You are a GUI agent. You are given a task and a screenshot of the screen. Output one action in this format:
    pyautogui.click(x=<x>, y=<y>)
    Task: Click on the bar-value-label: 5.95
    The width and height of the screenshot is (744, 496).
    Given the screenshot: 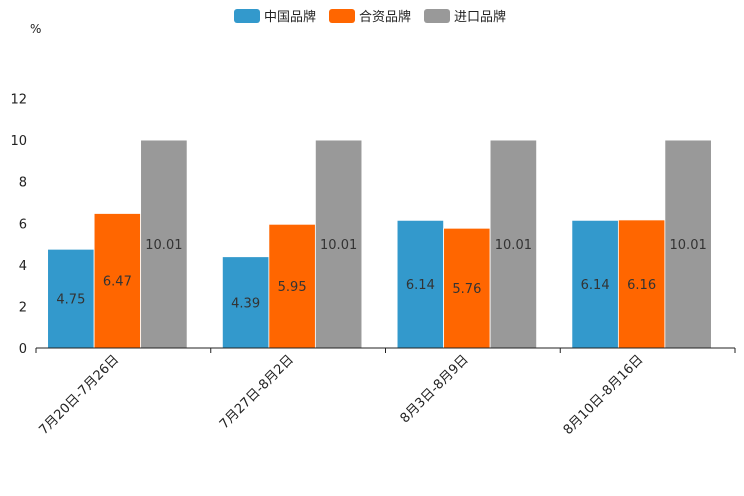 What is the action you would take?
    pyautogui.click(x=292, y=287)
    